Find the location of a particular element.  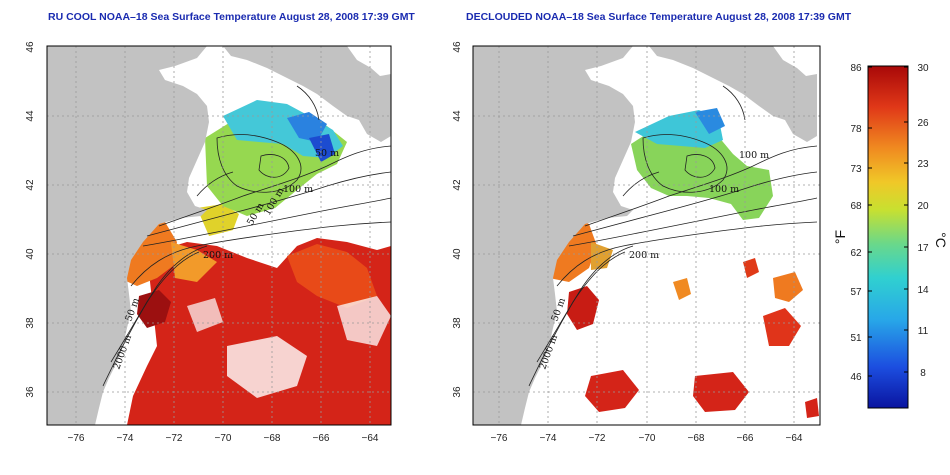

colorbar-f-tick: 68 is located at coordinates (856, 206).